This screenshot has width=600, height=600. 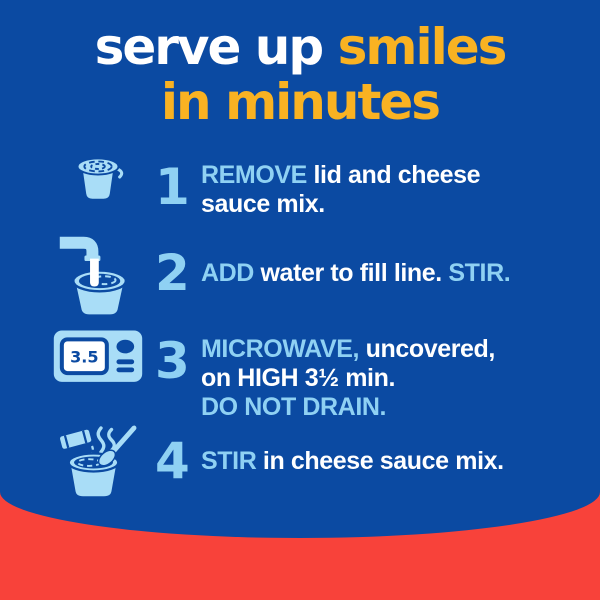 I want to click on step-row-4: 4 STIR in cheese sauce mix., so click(x=314, y=461).